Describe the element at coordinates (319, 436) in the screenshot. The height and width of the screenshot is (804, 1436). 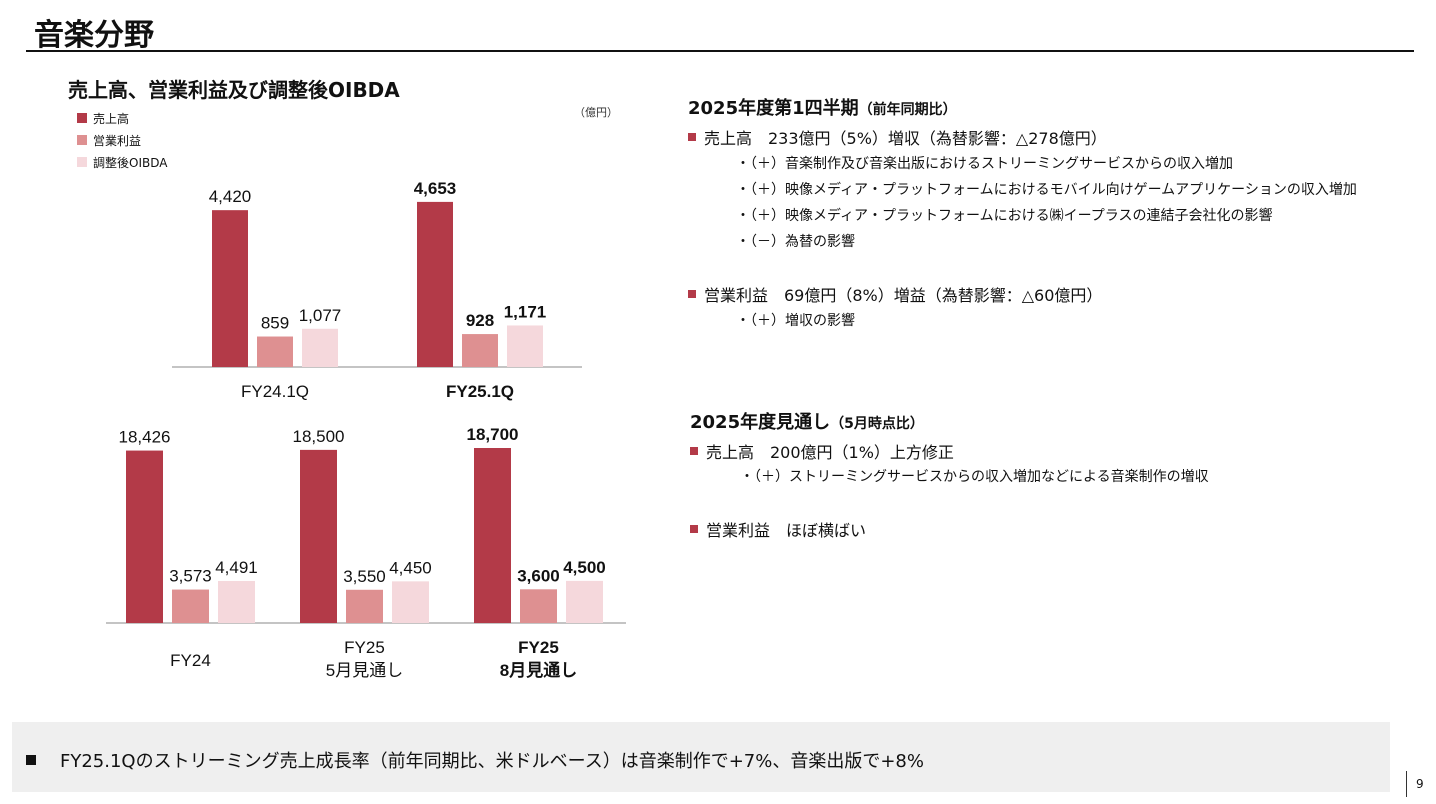
I see `data-label: 18,500` at that location.